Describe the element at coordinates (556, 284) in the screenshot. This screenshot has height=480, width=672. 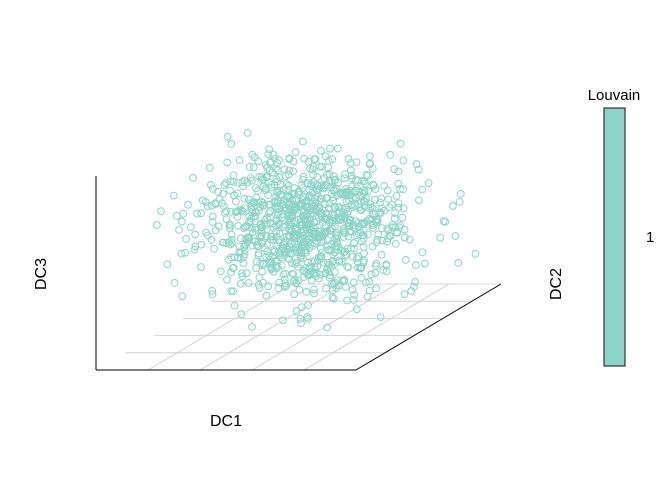
I see `y-axis-label: DC2` at that location.